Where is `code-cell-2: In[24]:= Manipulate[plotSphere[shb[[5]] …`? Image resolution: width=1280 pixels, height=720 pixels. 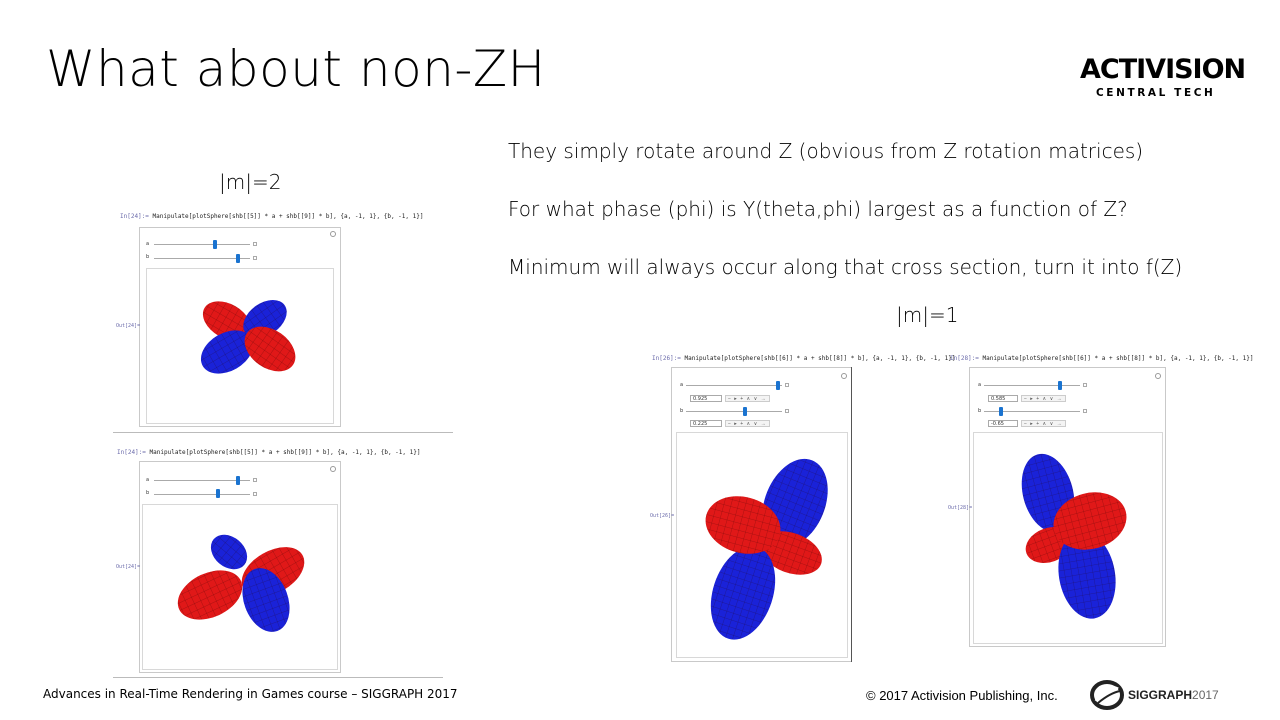
code-cell-2: In[24]:= Manipulate[plotSphere[shb[[5]] … is located at coordinates (269, 452).